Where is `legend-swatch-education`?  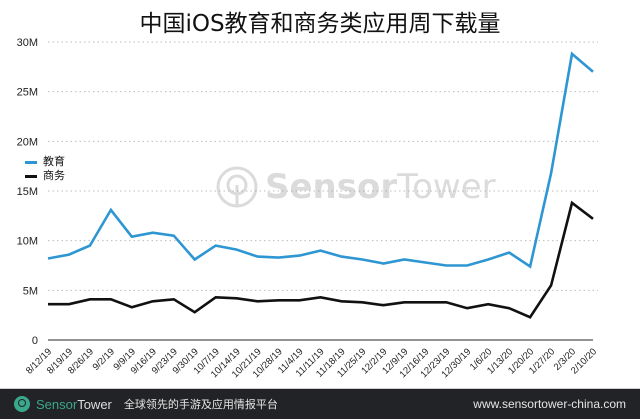 legend-swatch-education is located at coordinates (31, 162).